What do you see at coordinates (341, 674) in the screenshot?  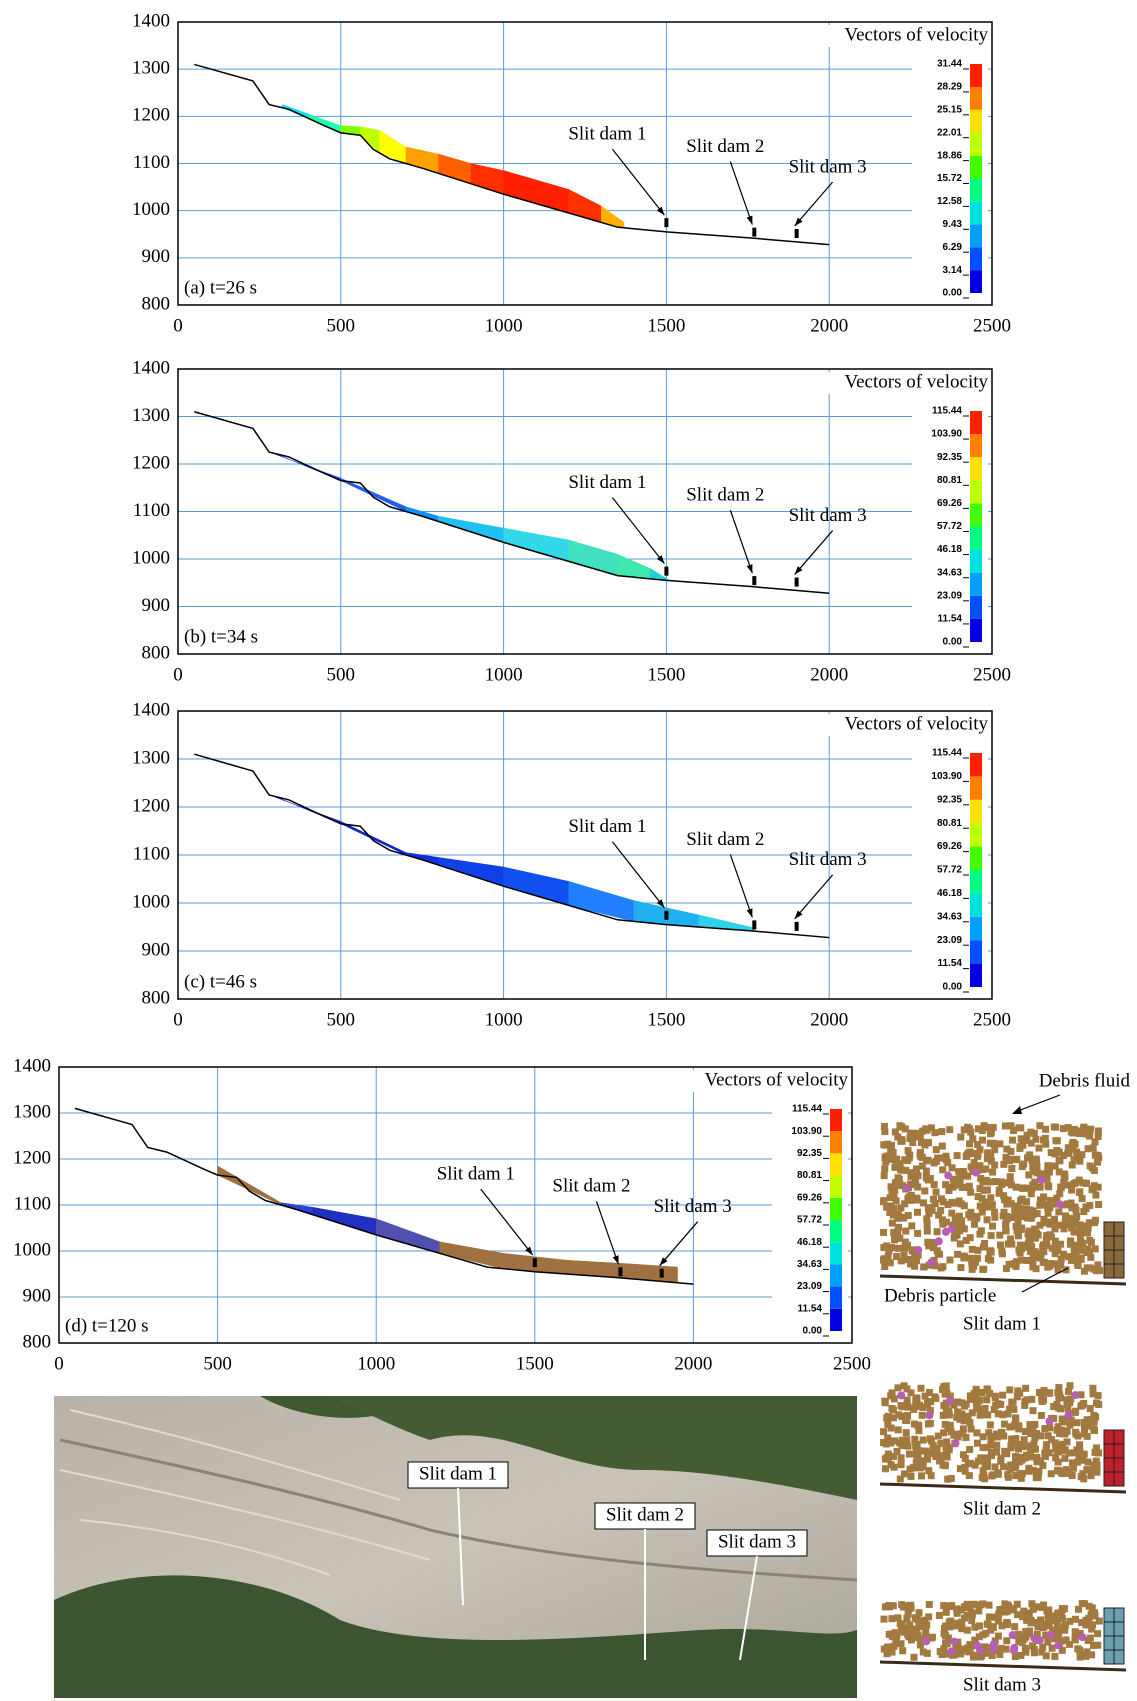 I see `x-tick-label: 500` at bounding box center [341, 674].